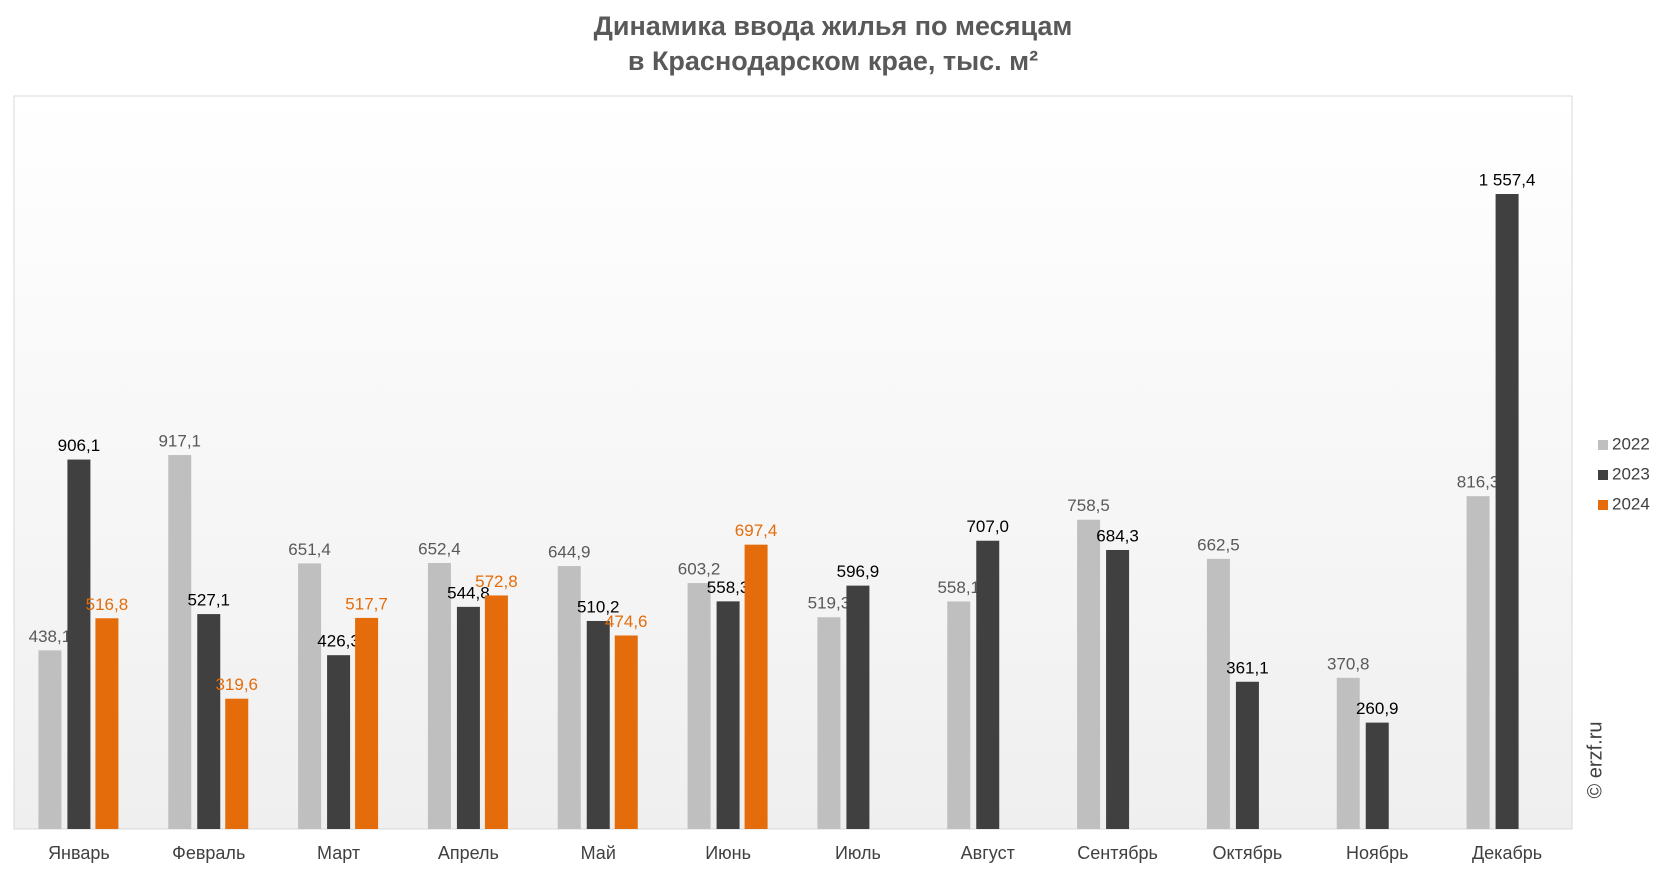  Describe the element at coordinates (468, 853) in the screenshot. I see `x-tick-label: Апрель` at that location.